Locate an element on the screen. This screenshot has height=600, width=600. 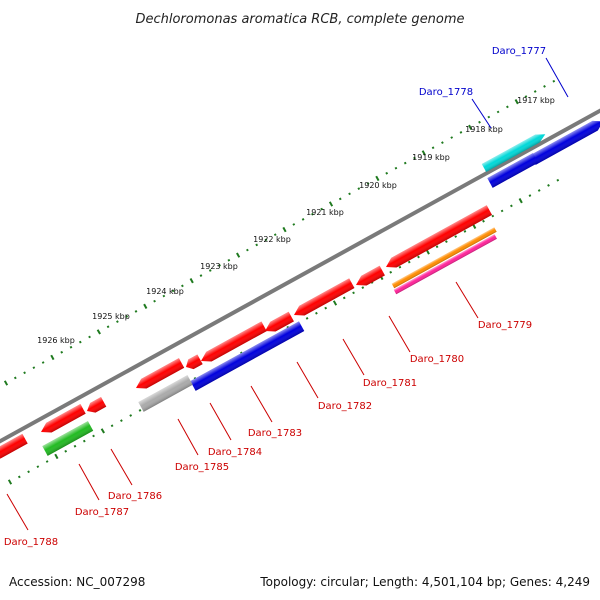
kbp-label: 1925 kbp is located at coordinates (111, 316).